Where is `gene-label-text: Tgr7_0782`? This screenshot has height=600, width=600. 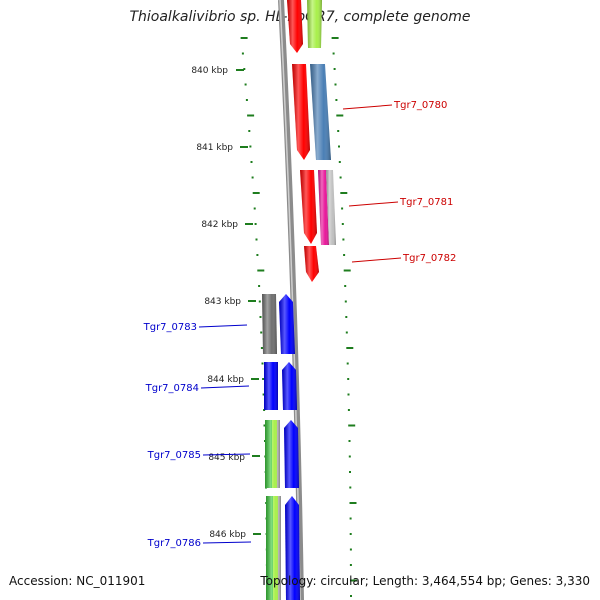
gene-label-text: Tgr7_0782 is located at coordinates (429, 258).